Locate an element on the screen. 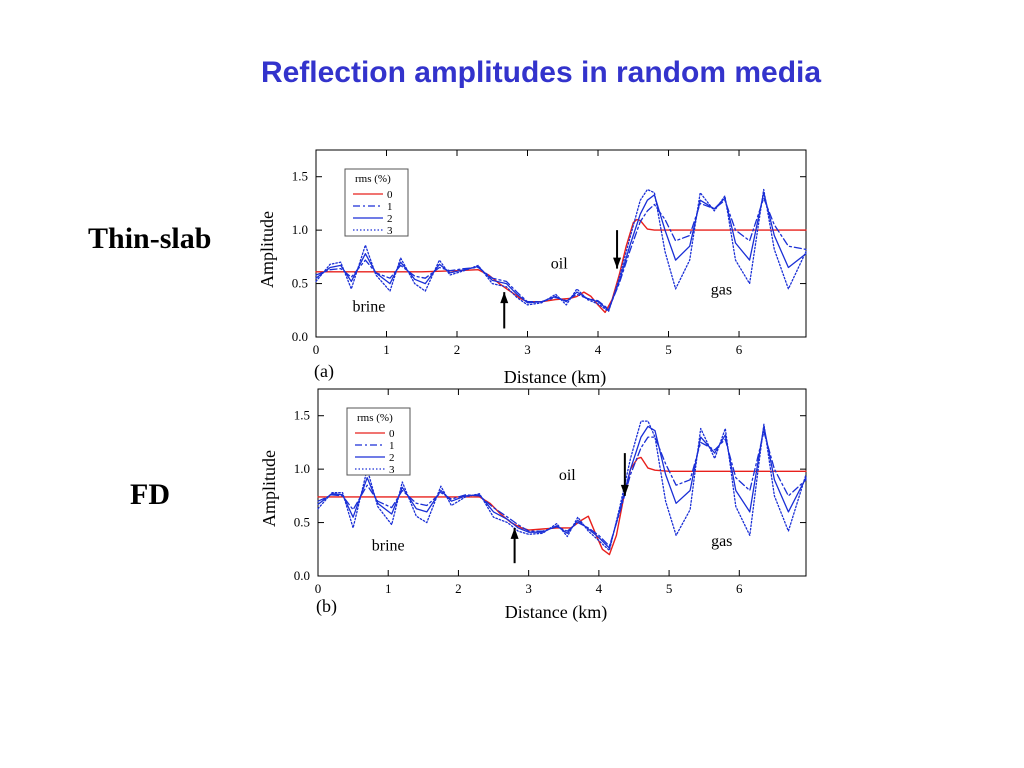 The image size is (1024, 768). legend-entry-2-a: 2 is located at coordinates (390, 219).